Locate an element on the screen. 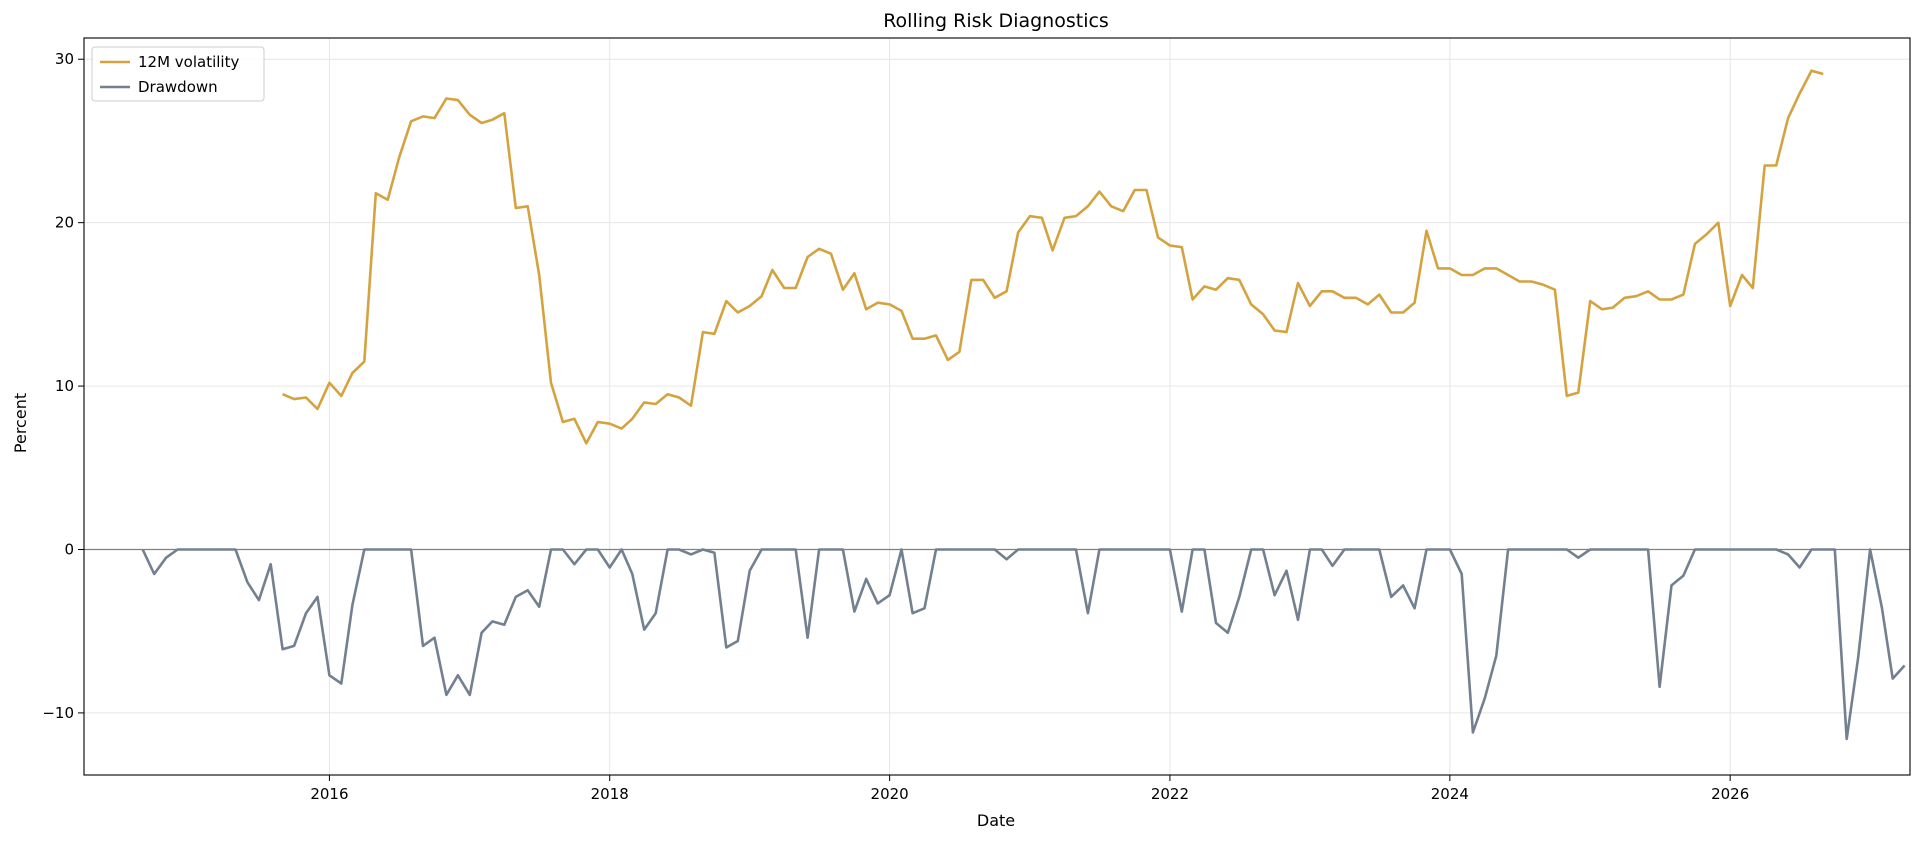 This screenshot has height=841, width=1922. y-tick-label: 10 is located at coordinates (64, 386).